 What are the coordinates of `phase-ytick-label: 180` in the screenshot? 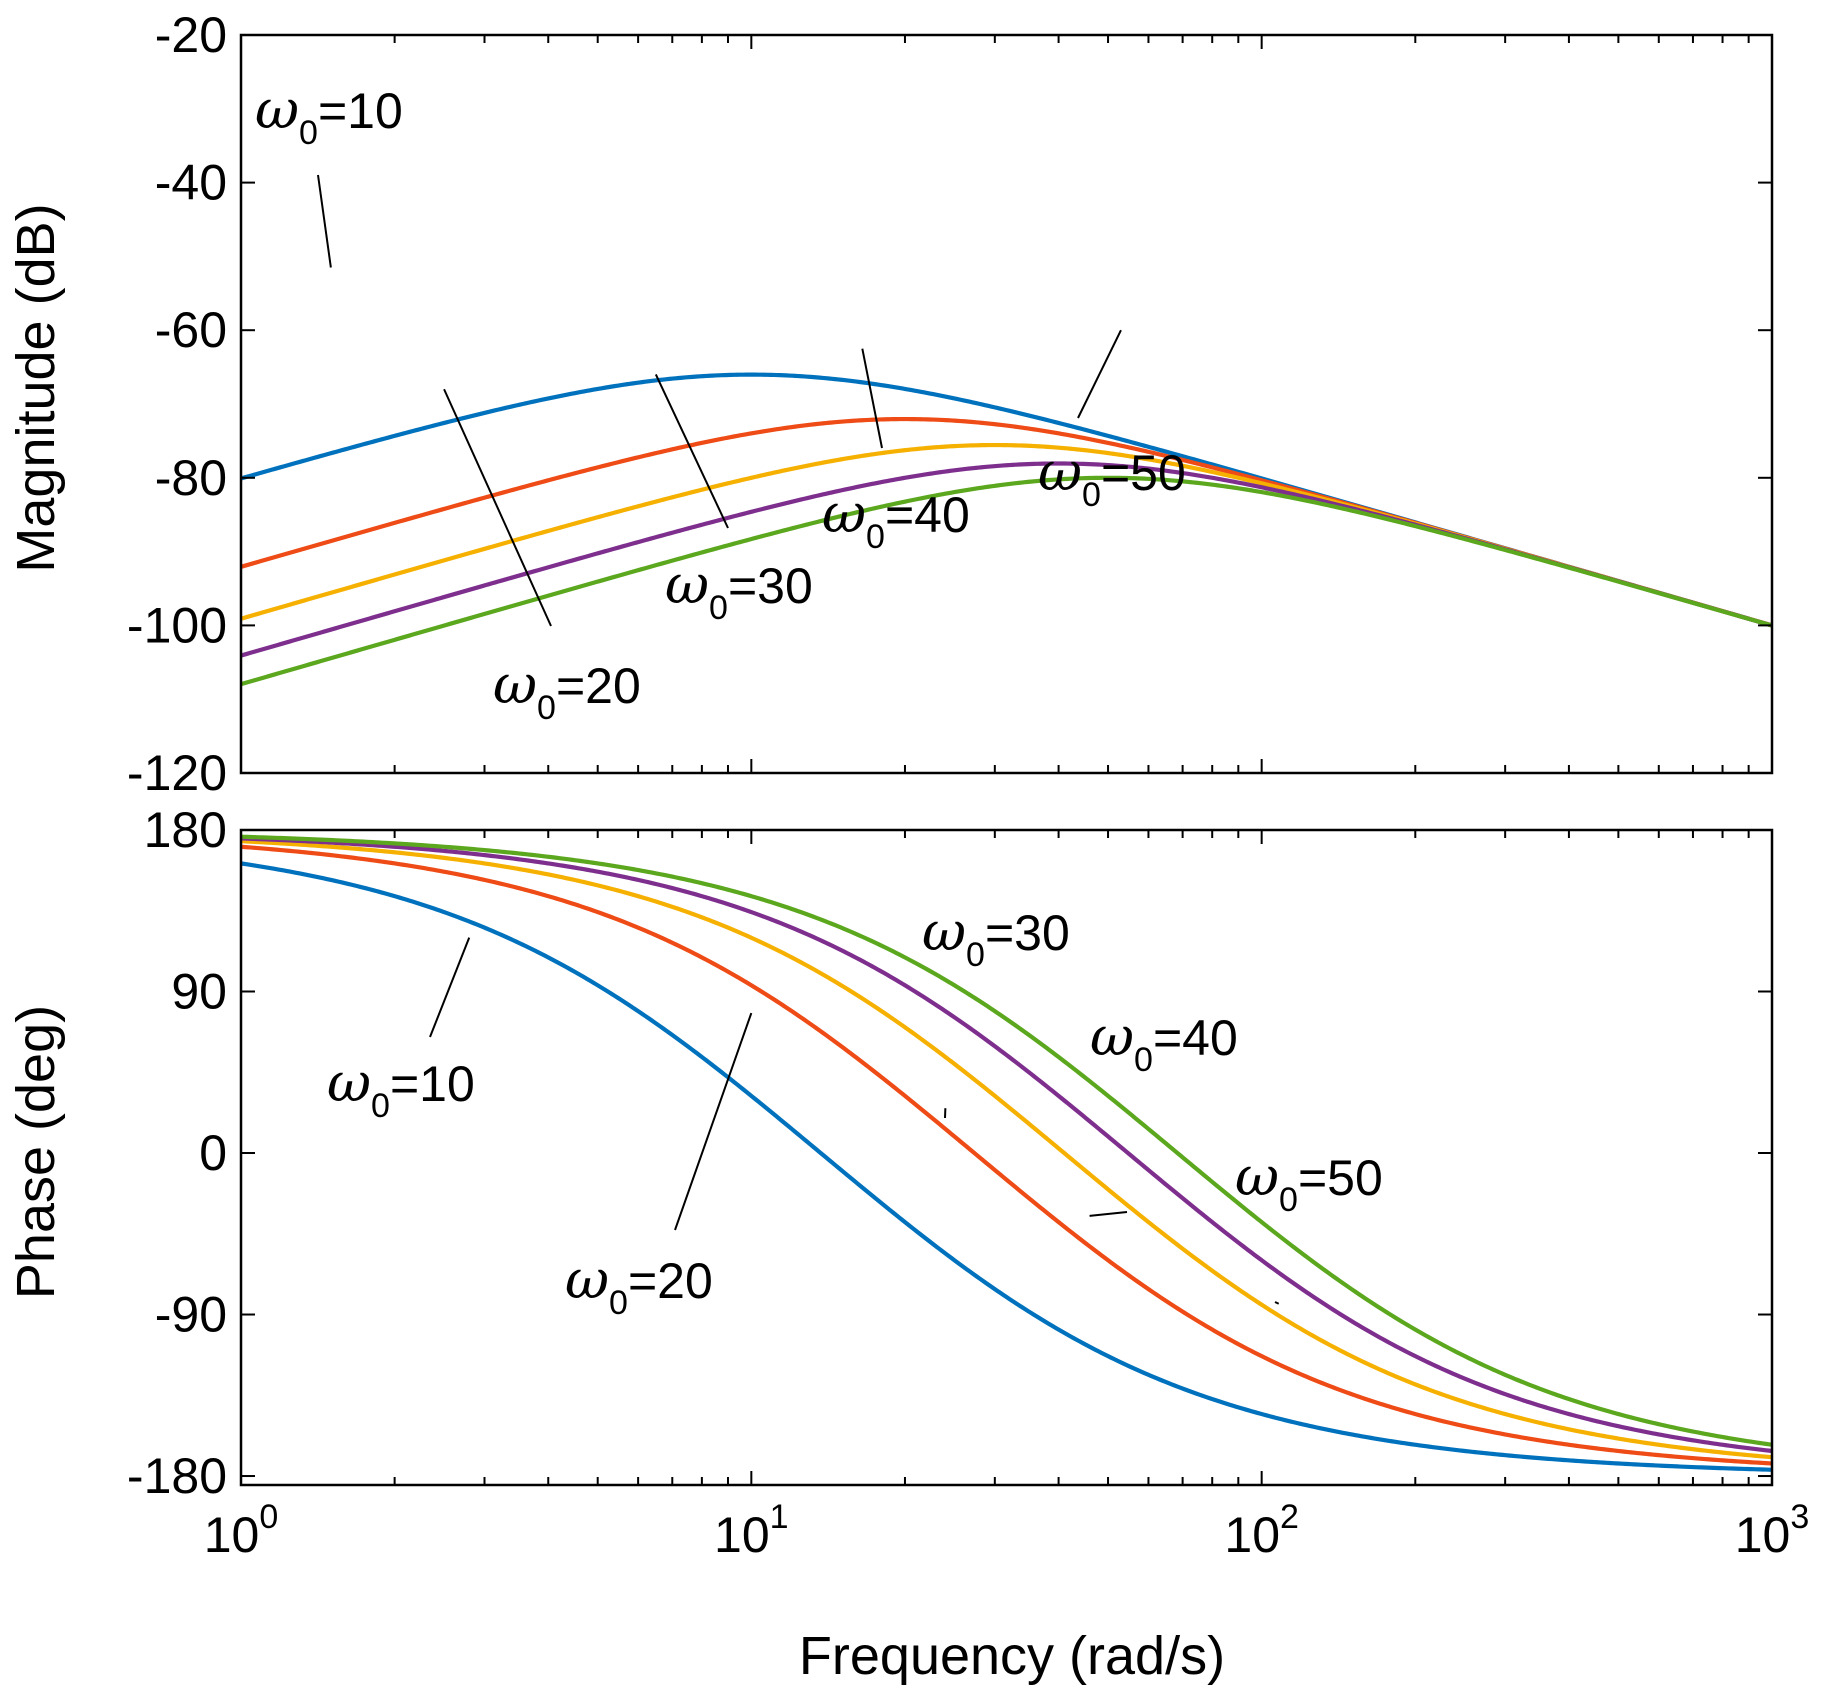 It's located at (185, 830).